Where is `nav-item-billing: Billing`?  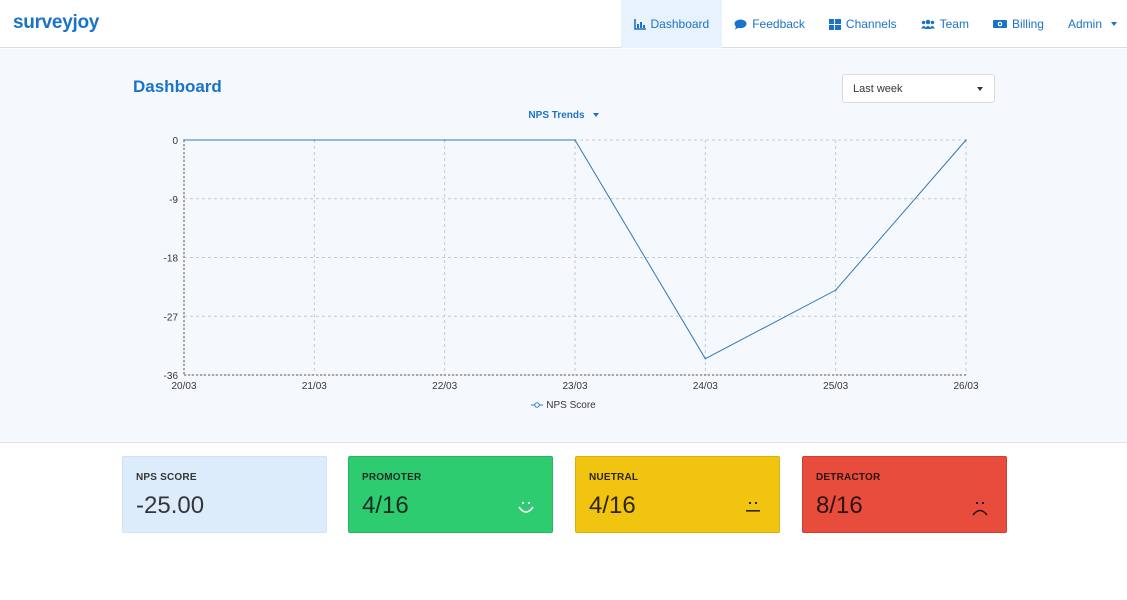 nav-item-billing: Billing is located at coordinates (1018, 24).